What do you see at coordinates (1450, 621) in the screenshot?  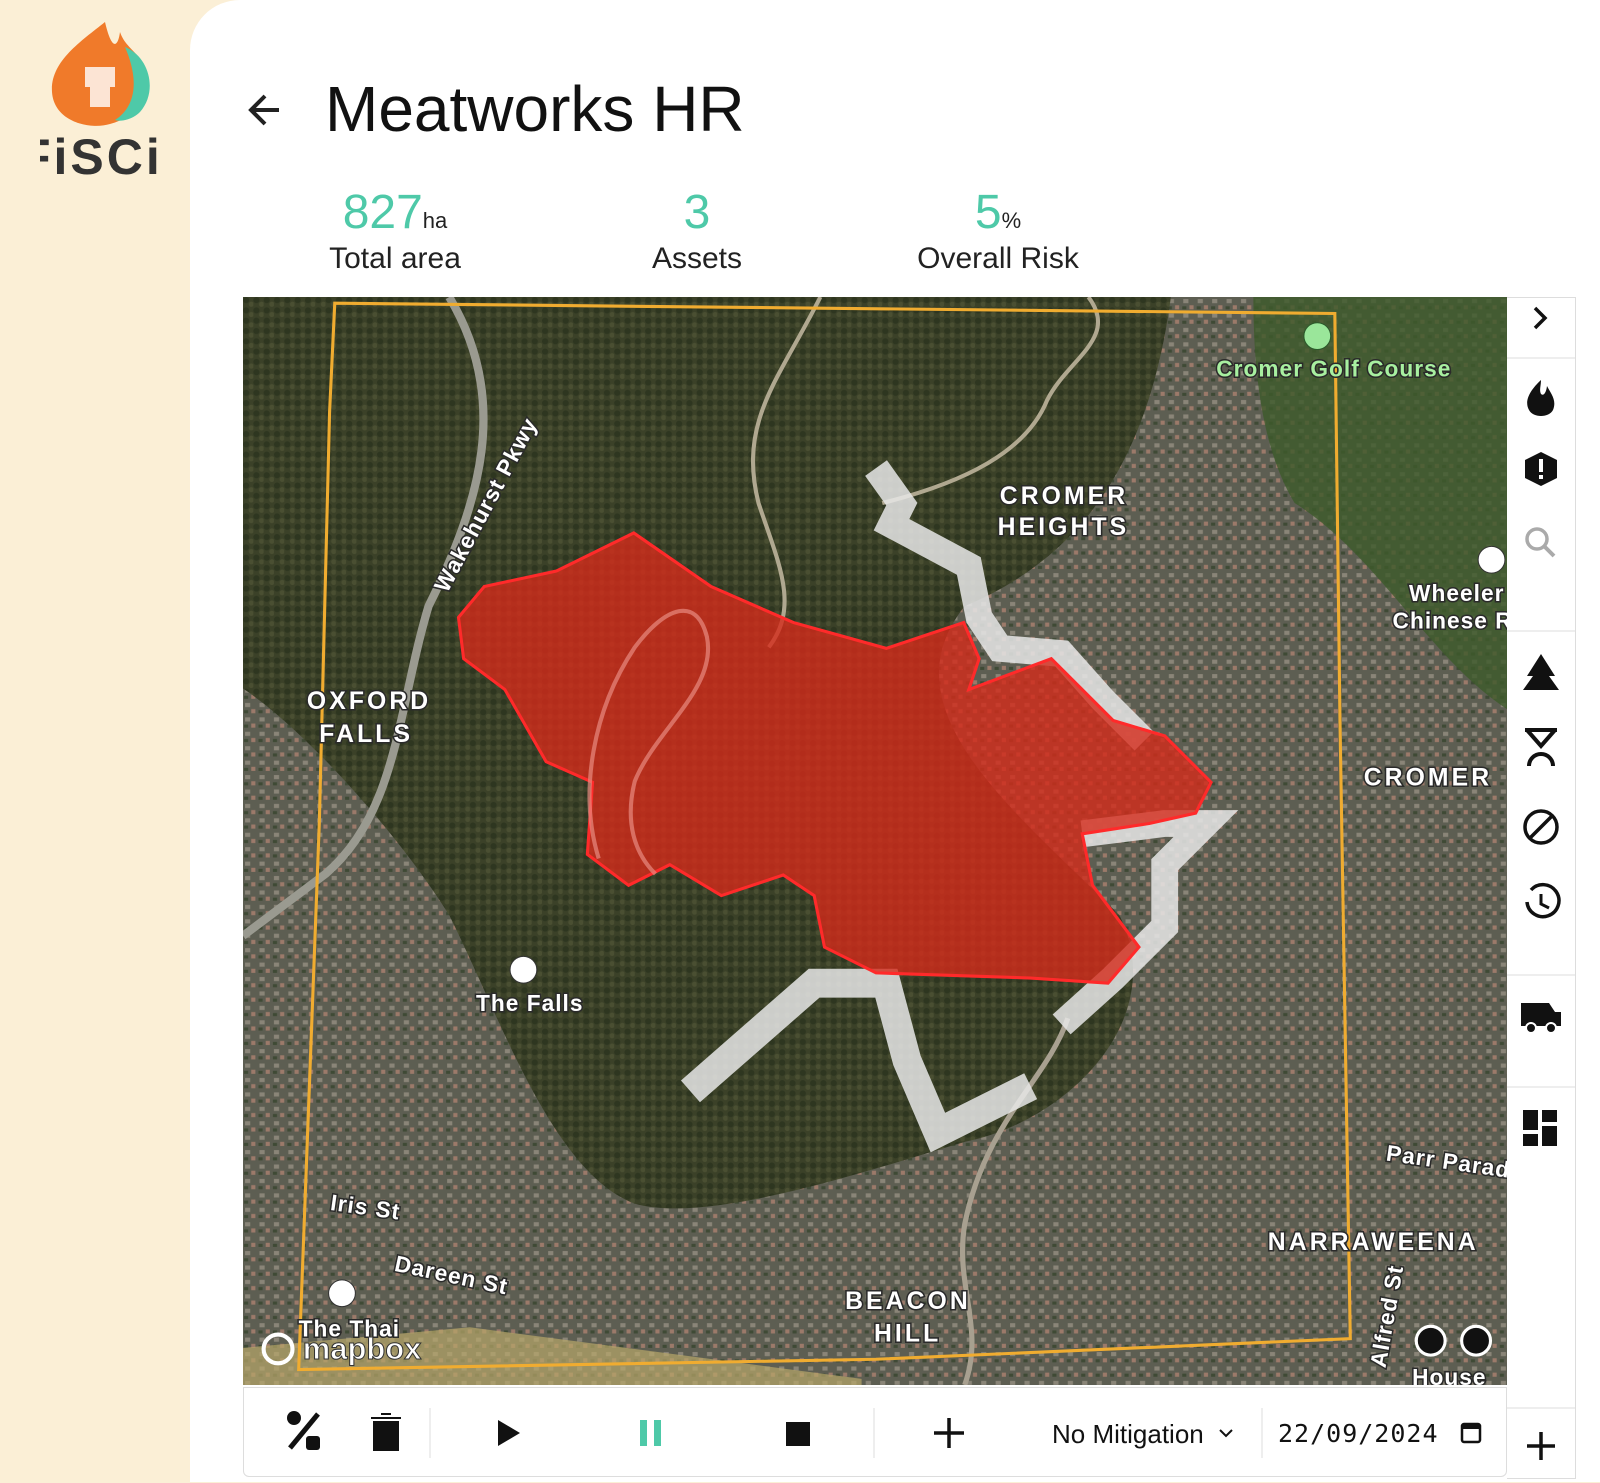 I see `map-label: Chinese Re` at bounding box center [1450, 621].